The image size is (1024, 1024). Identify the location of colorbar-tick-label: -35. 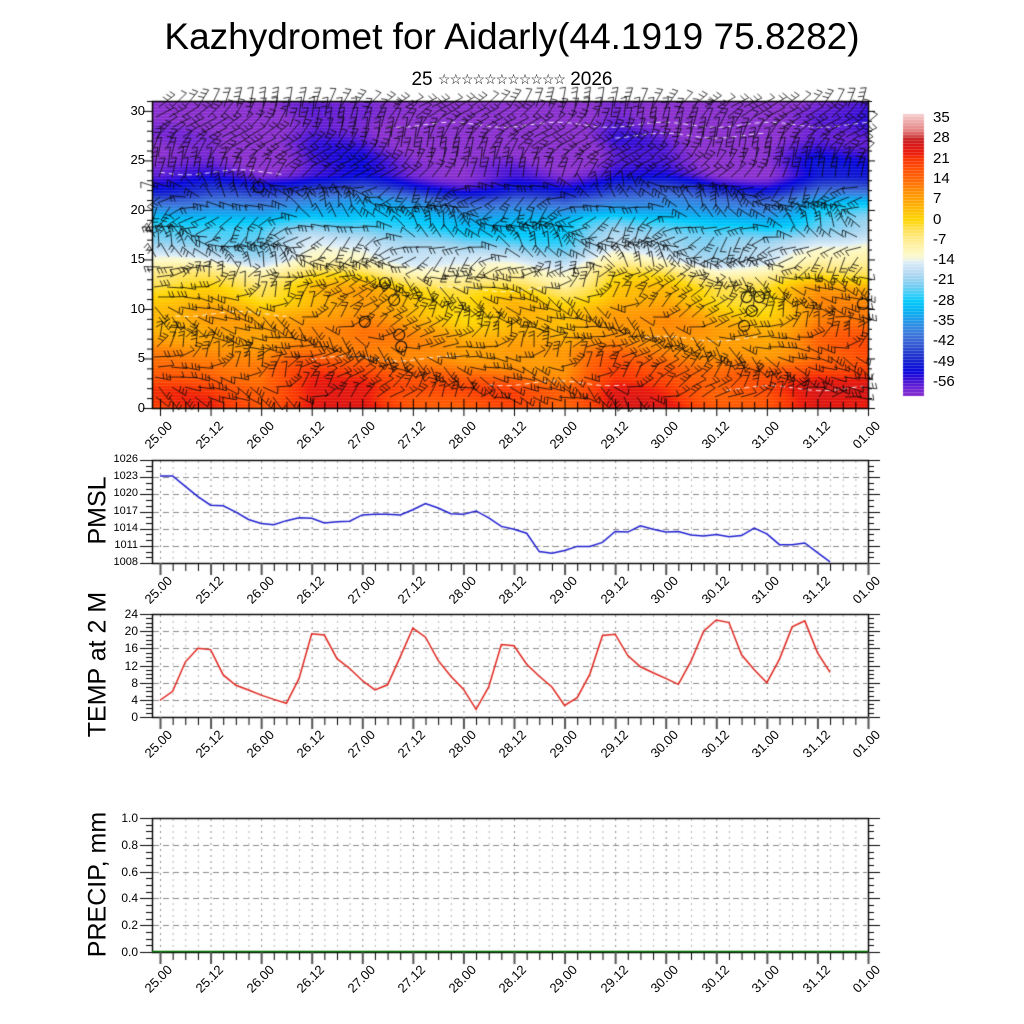
(944, 321).